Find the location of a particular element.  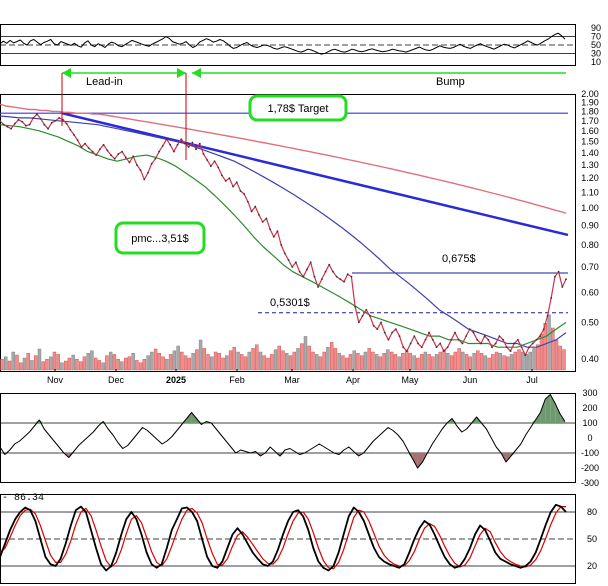

price-tick-label: 1.60 is located at coordinates (590, 131).